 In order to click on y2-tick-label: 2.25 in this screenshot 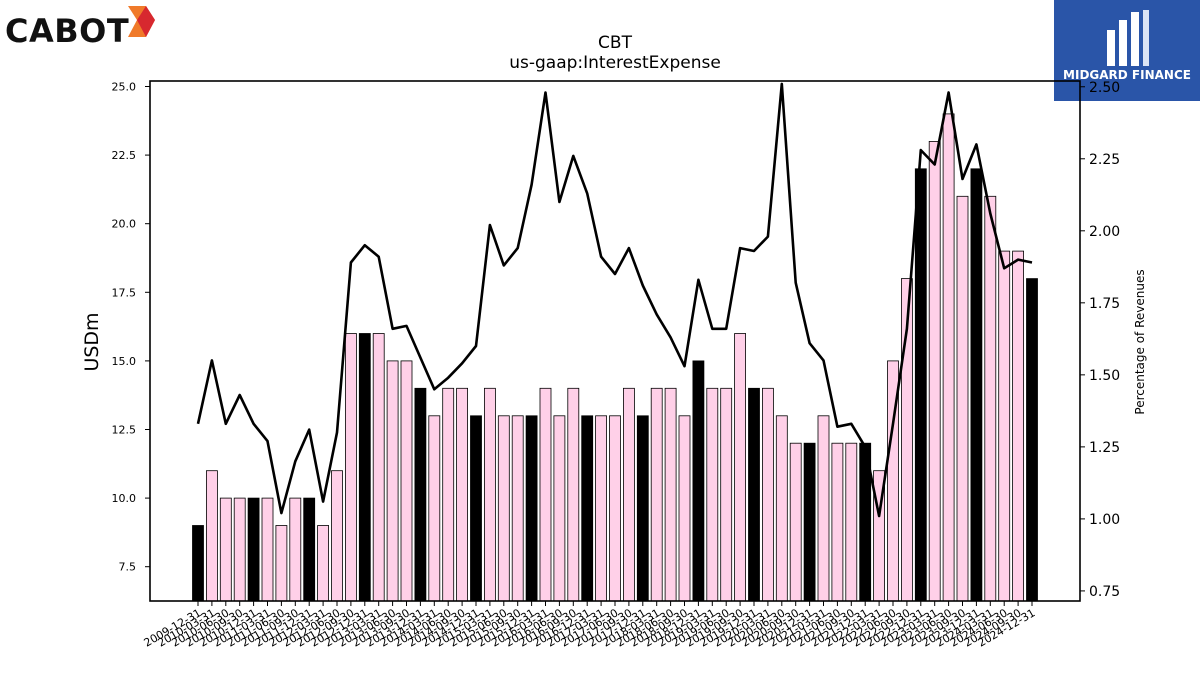, I will do `click(1104, 160)`.